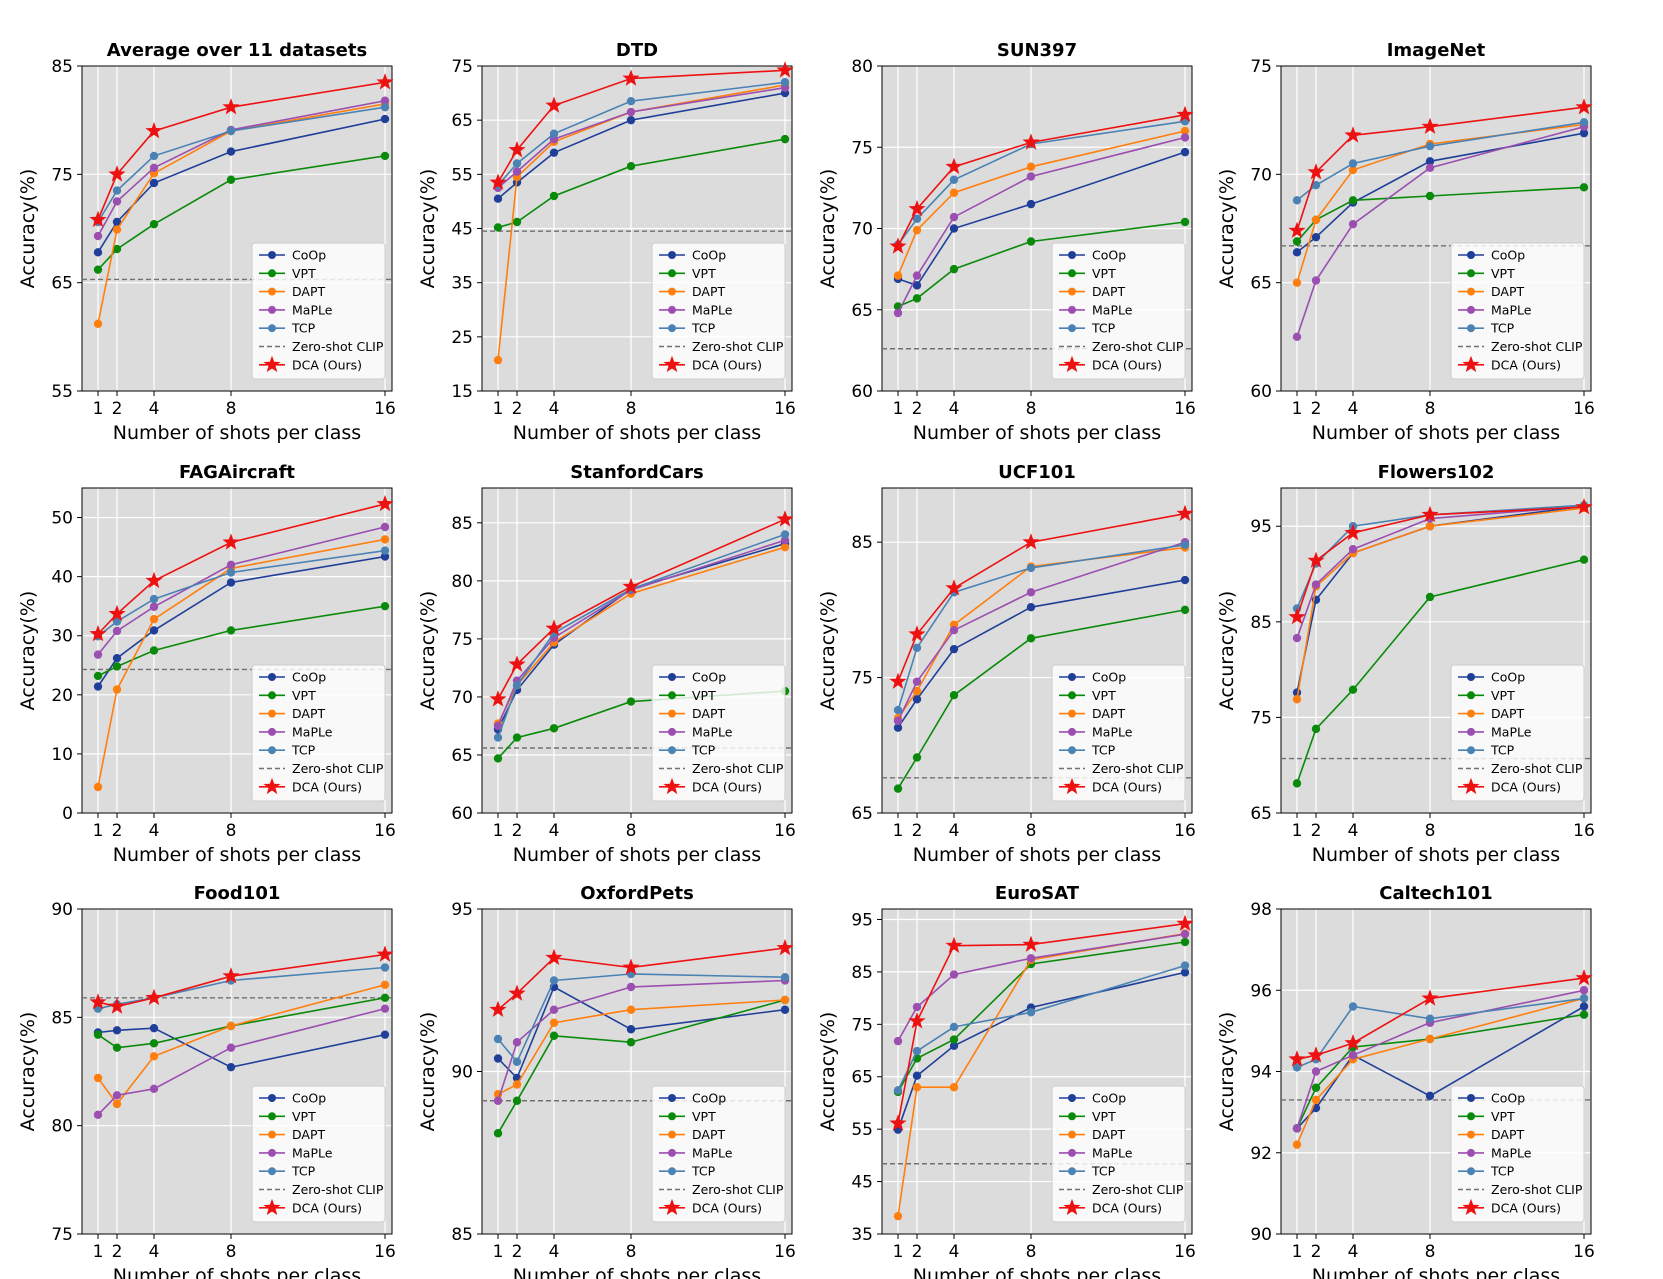 This screenshot has height=1279, width=1663. What do you see at coordinates (1486, 273) in the screenshot?
I see `legend-item-vpt: VPT` at bounding box center [1486, 273].